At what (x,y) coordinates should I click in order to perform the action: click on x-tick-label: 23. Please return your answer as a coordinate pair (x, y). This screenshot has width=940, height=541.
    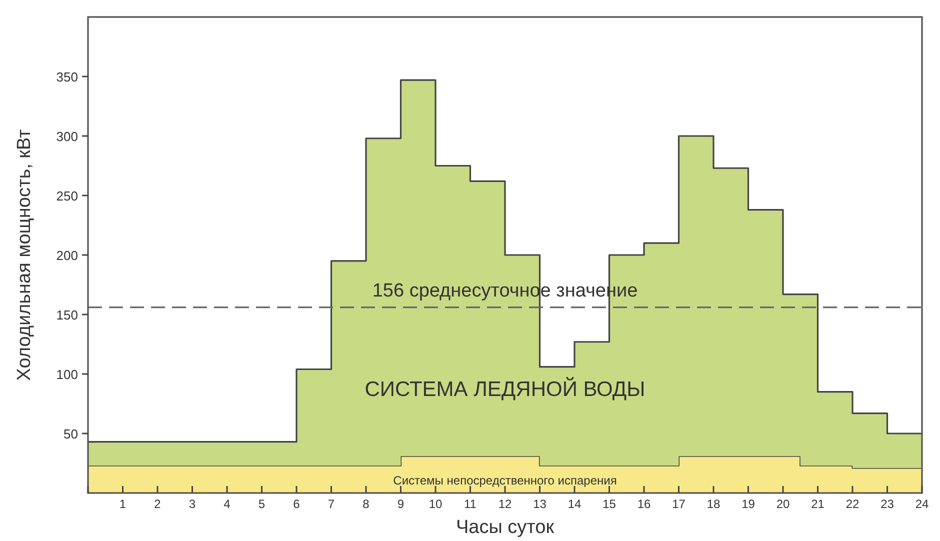
    Looking at the image, I should click on (887, 504).